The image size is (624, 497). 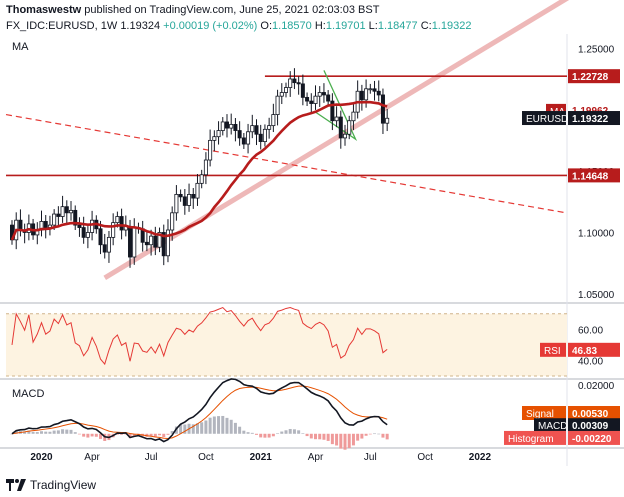 I want to click on eurusd-value-tag: 1.19322, so click(x=594, y=118).